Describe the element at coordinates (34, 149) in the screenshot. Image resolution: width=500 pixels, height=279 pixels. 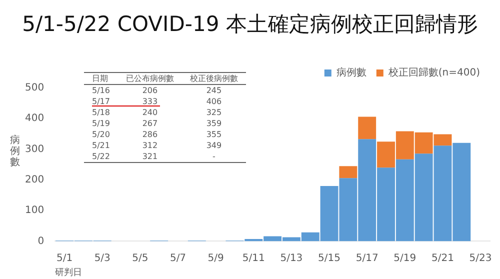
I see `y-tick-label: 300` at that location.